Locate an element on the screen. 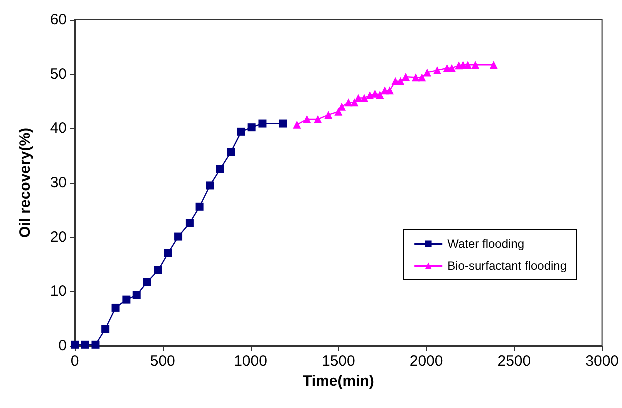 This screenshot has width=622, height=408. y-tick-label: 60 is located at coordinates (58, 20).